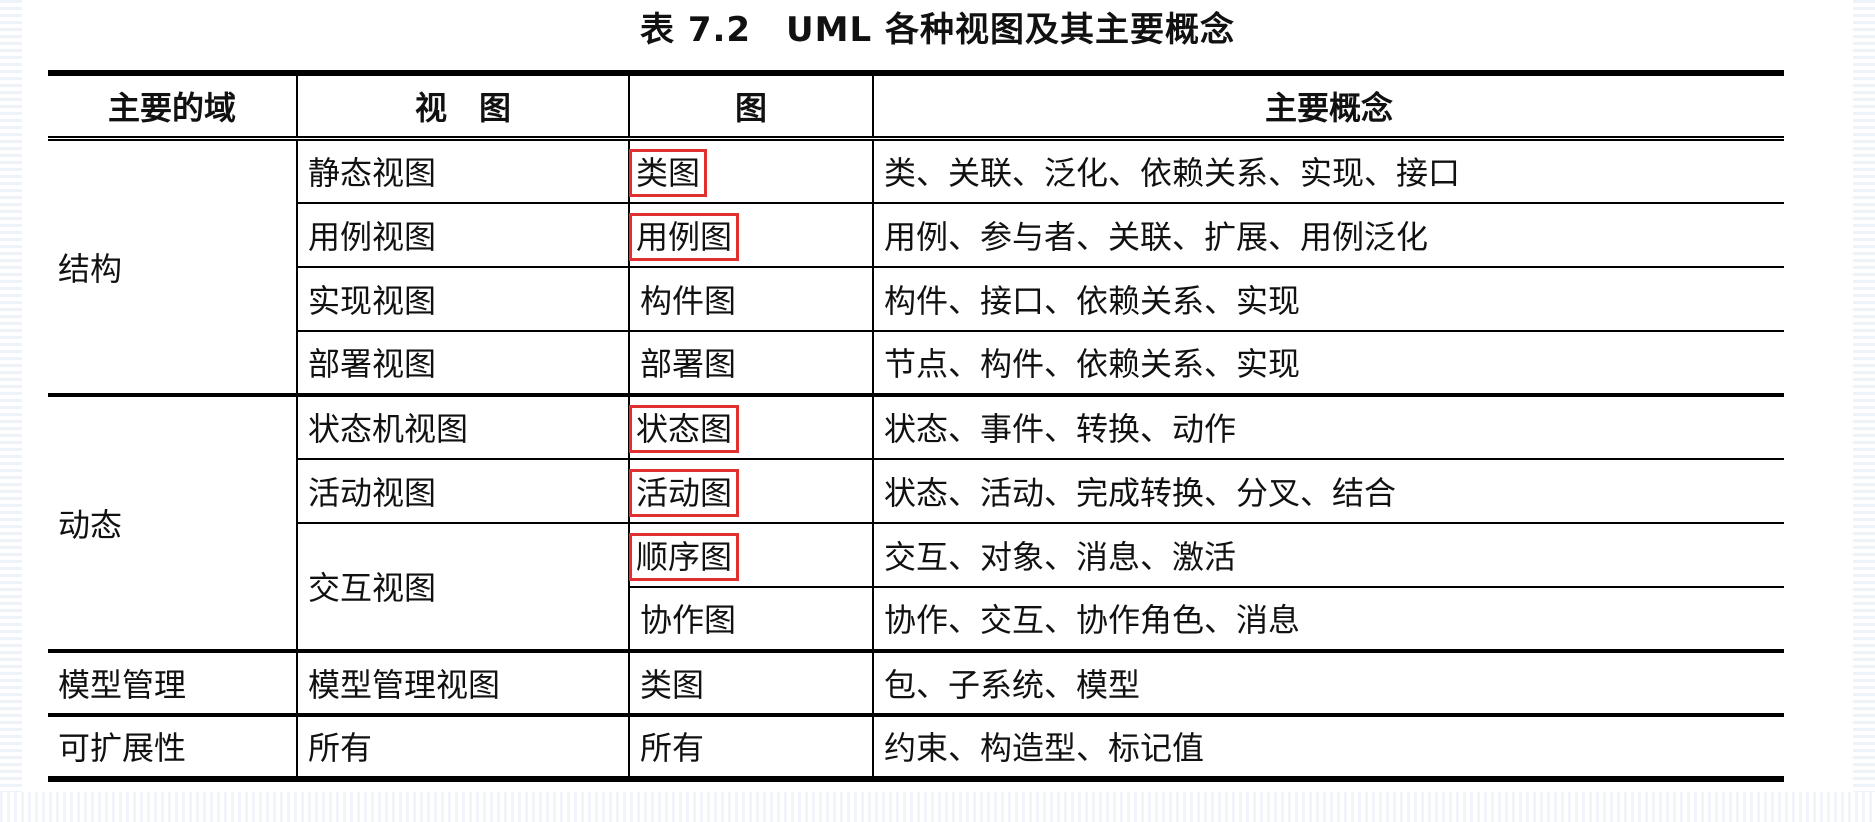 The width and height of the screenshot is (1875, 822). Describe the element at coordinates (751, 619) in the screenshot. I see `diagram-cell: 协作图` at that location.